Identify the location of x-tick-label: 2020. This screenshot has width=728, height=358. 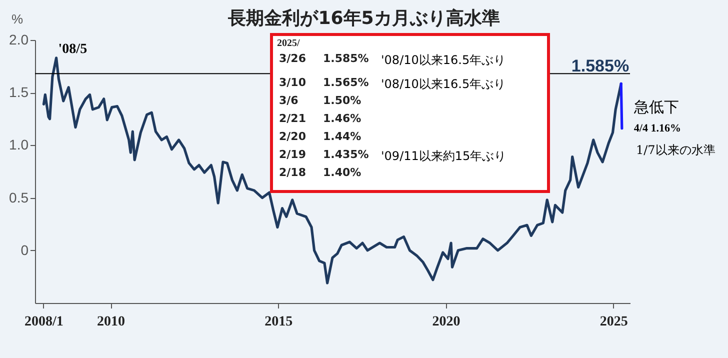
(446, 322).